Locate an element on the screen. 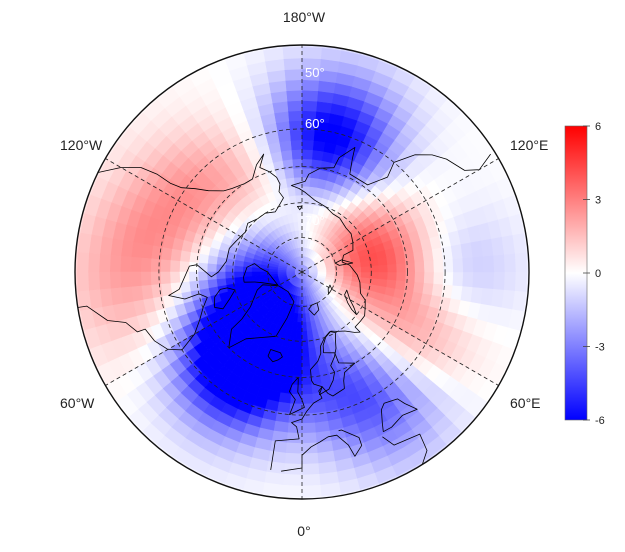 The height and width of the screenshot is (552, 625). lon-label-lower-left: 60°W is located at coordinates (77, 403).